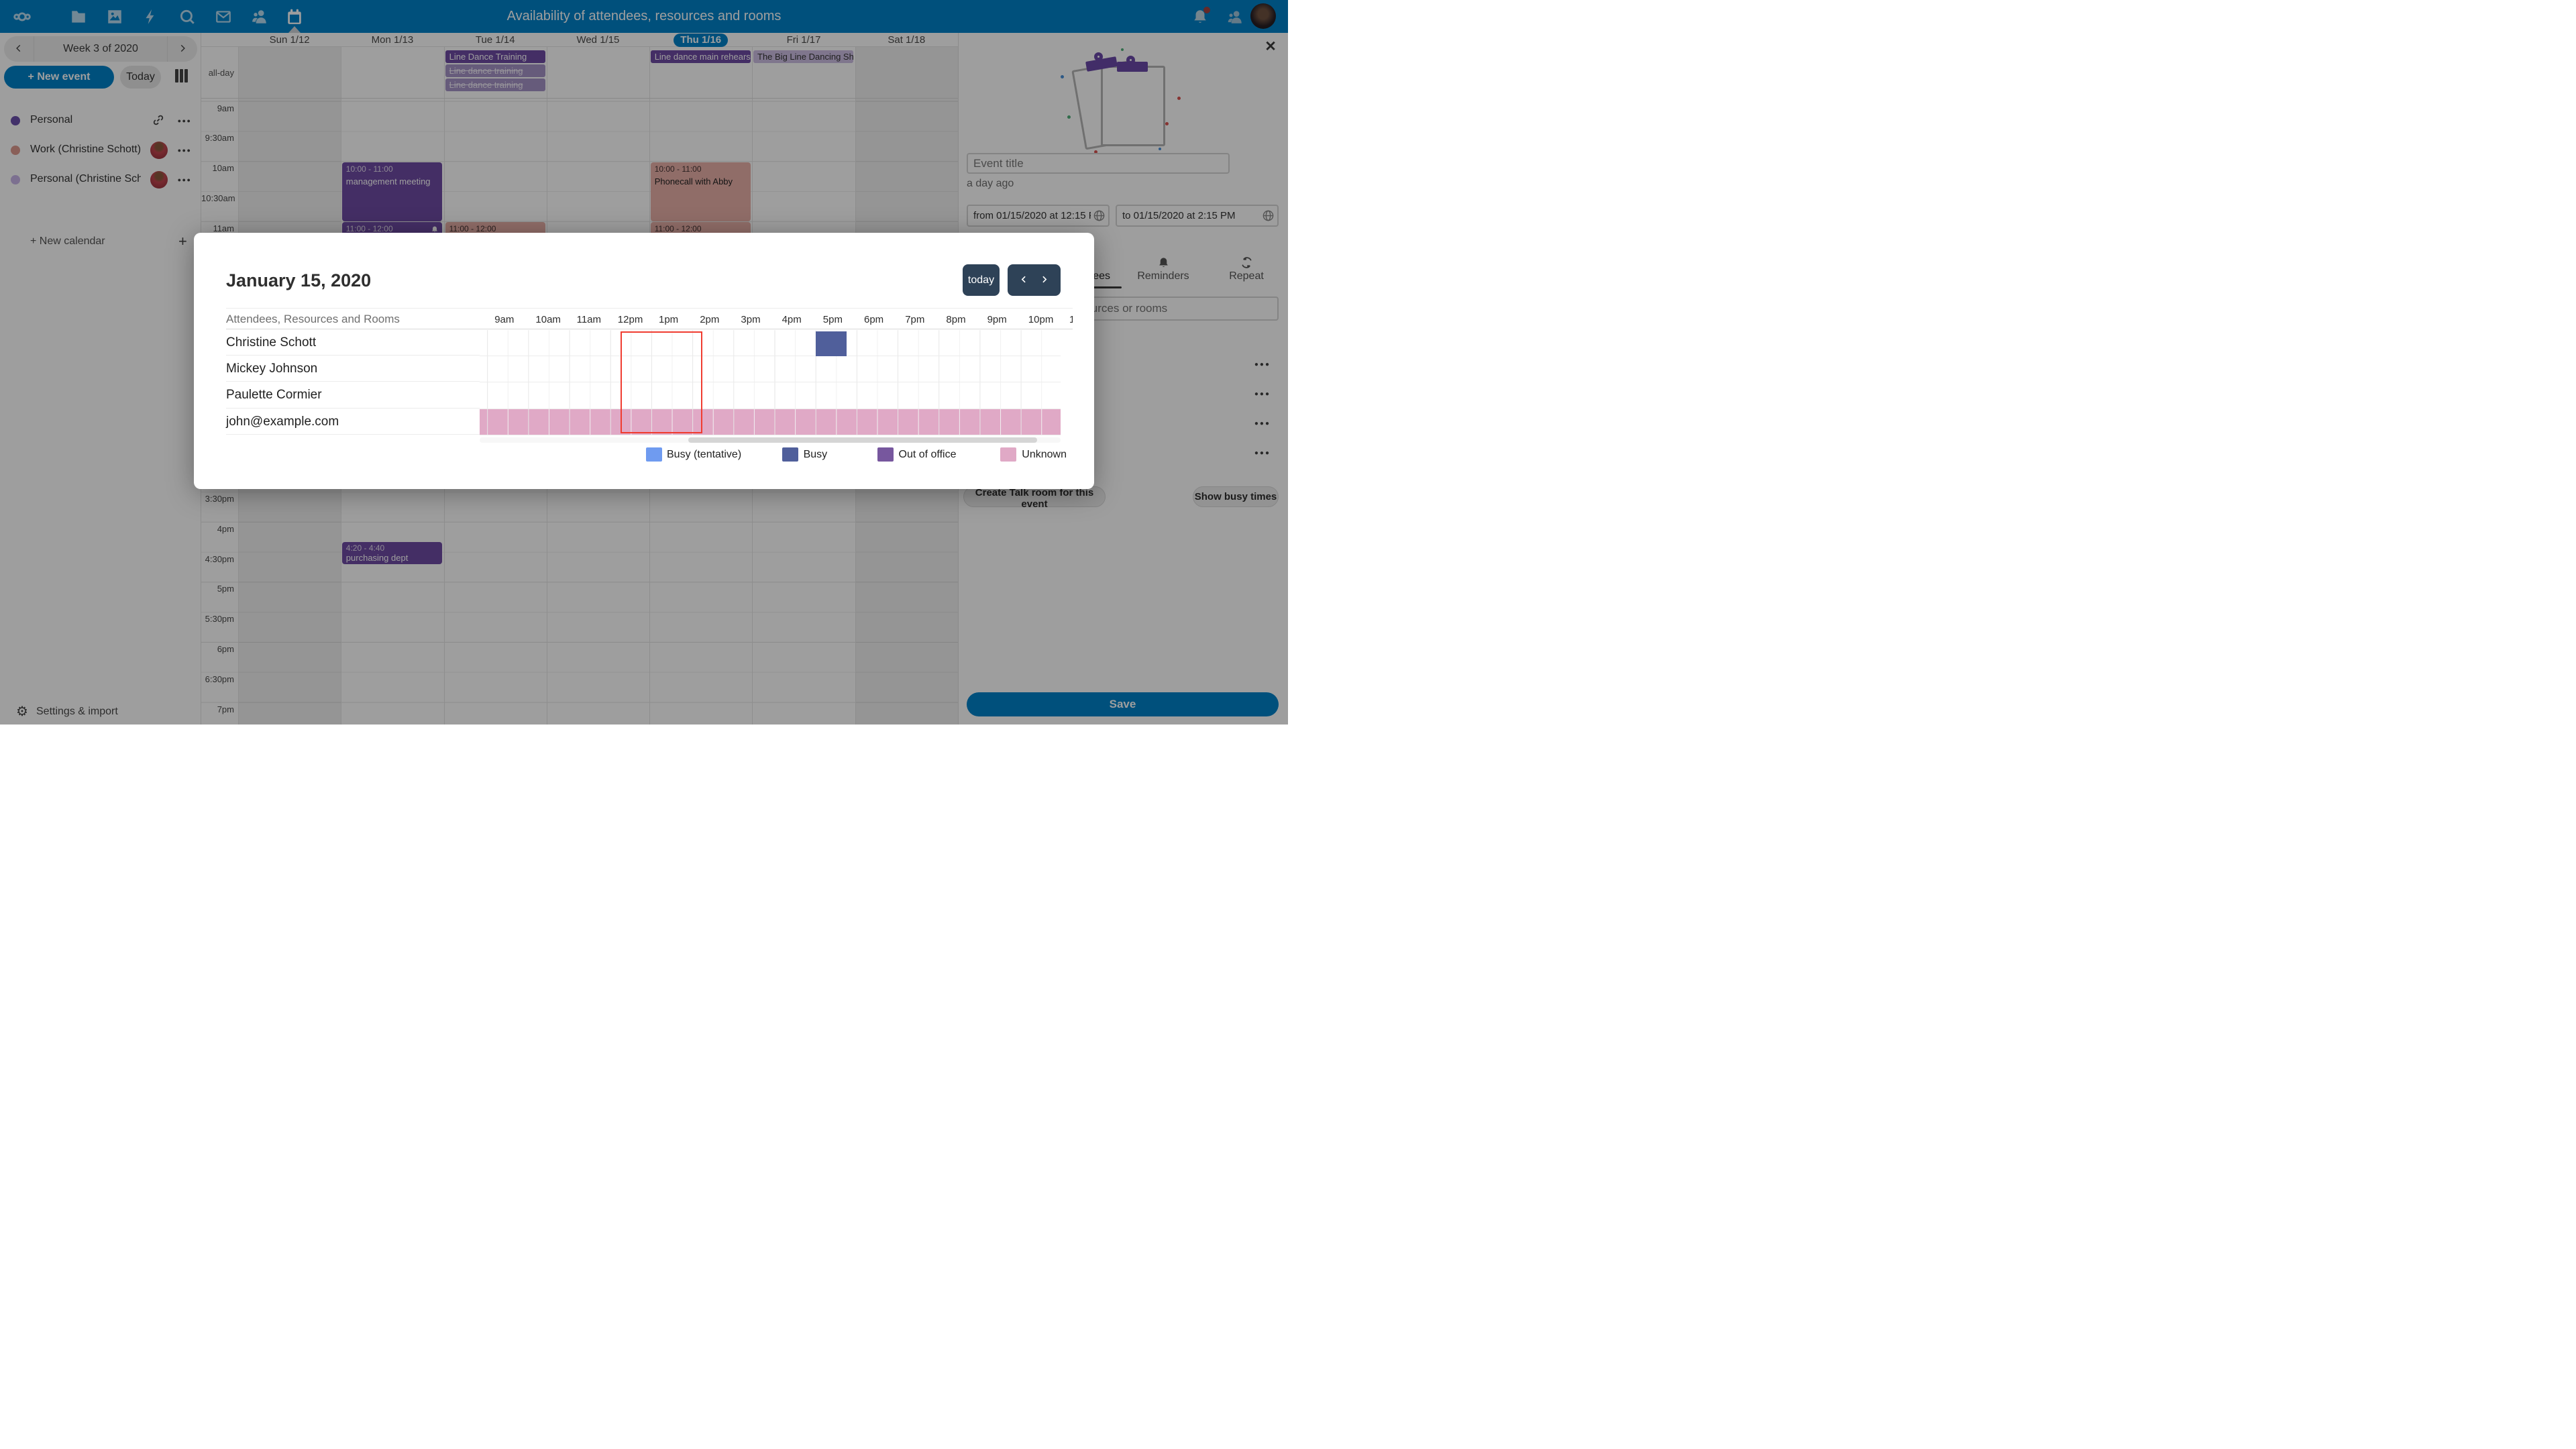  I want to click on new-calendar-button: + New calendar, so click(67, 241).